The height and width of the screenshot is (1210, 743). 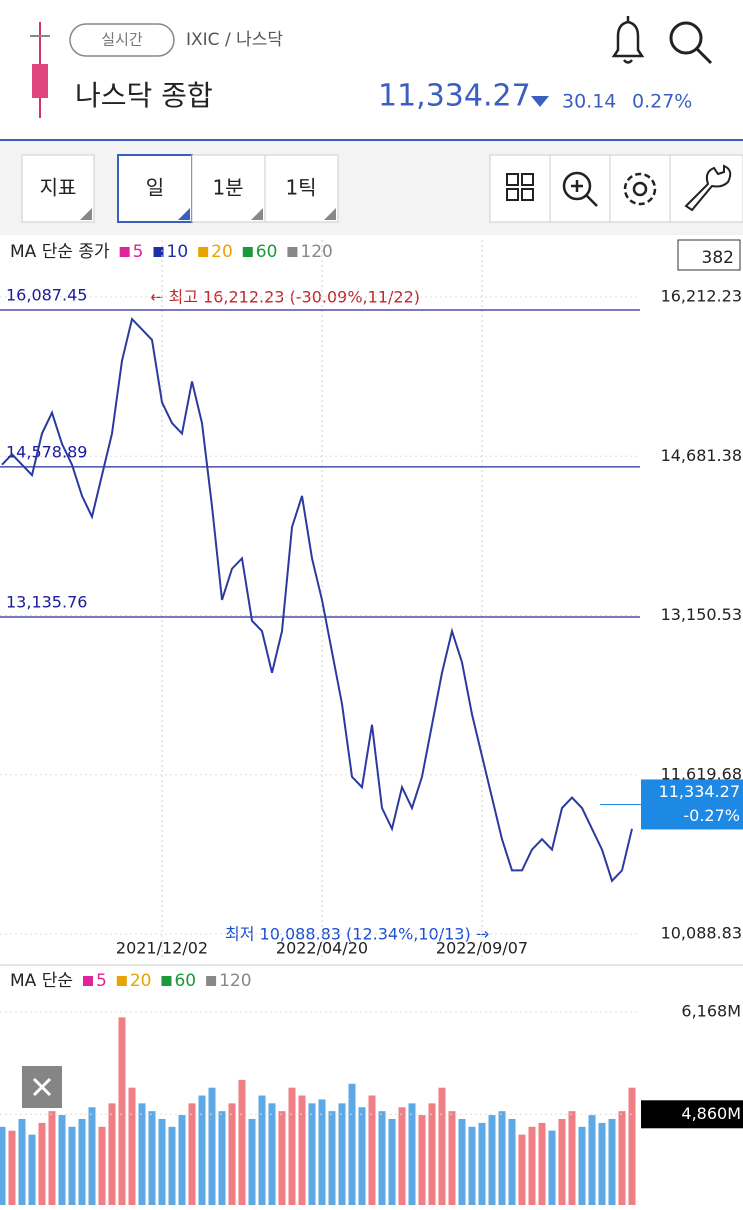 I want to click on close-overlay, so click(x=42, y=1087).